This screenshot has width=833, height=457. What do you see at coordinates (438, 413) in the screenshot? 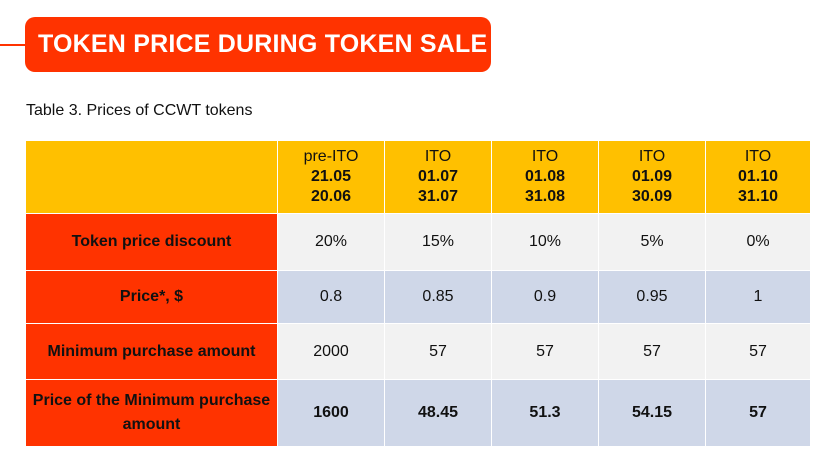
I see `table-cell: 48.45` at bounding box center [438, 413].